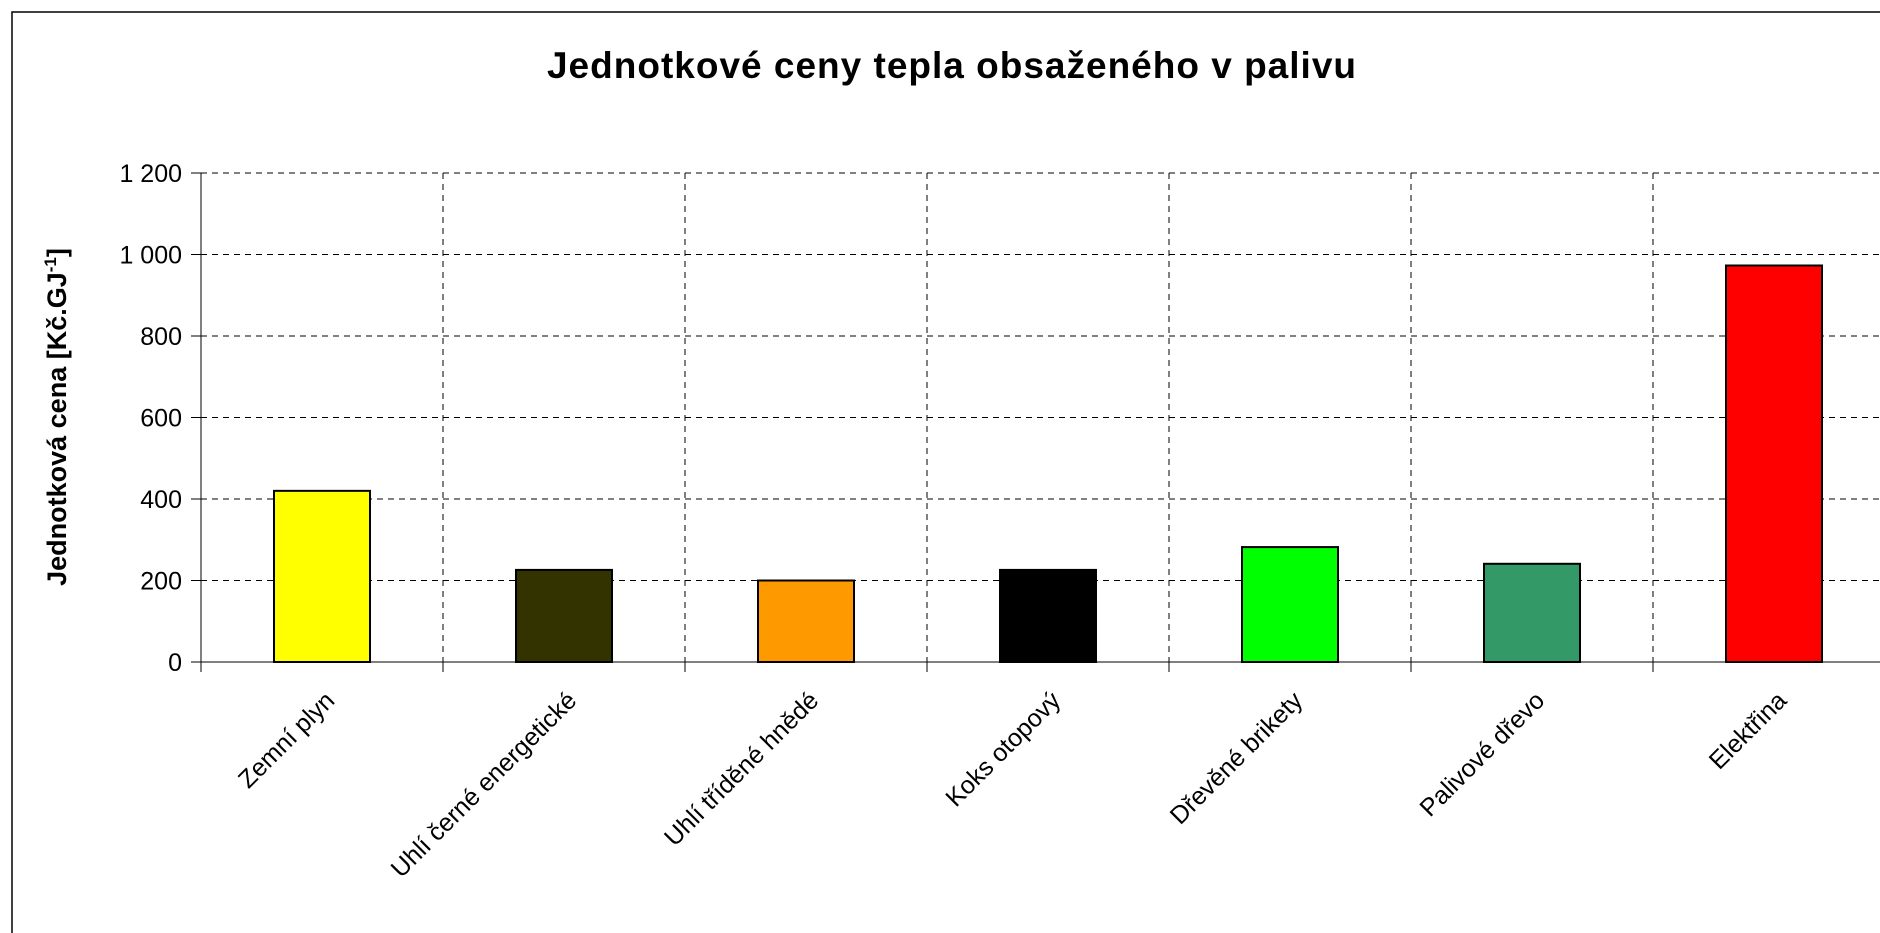 The image size is (1880, 933). I want to click on x-tick-label: Palivové dřevo, so click(1482, 754).